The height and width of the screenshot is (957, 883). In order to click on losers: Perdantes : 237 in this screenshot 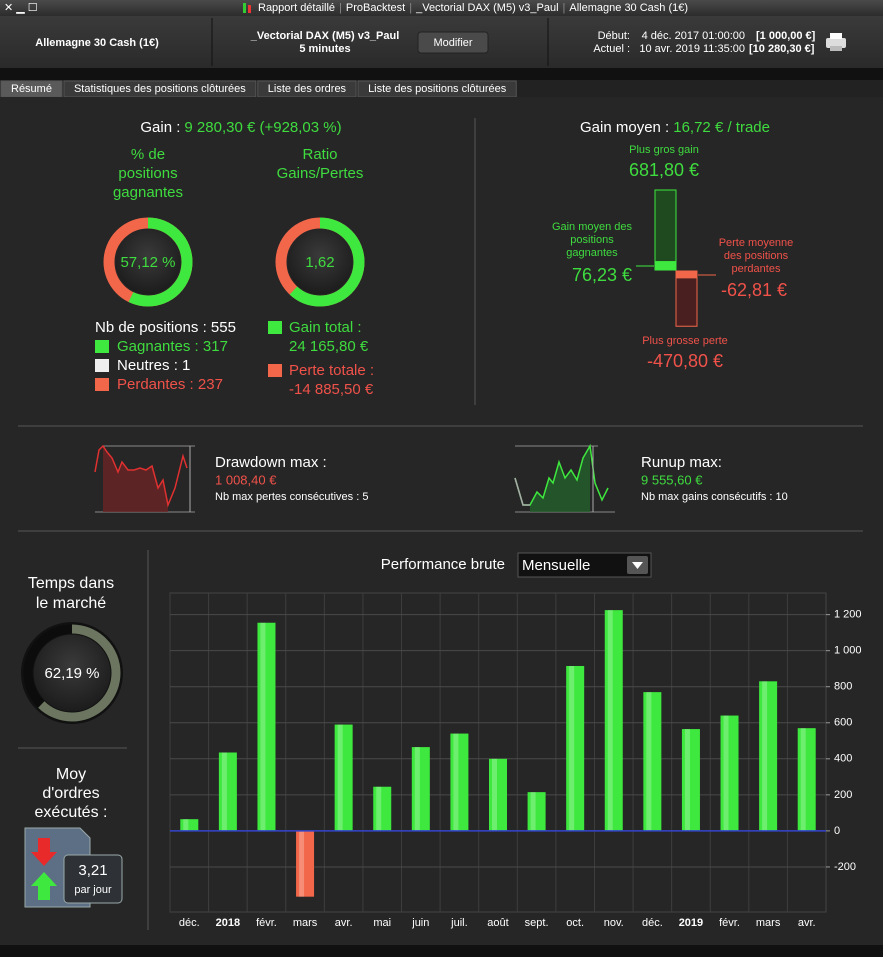, I will do `click(170, 384)`.